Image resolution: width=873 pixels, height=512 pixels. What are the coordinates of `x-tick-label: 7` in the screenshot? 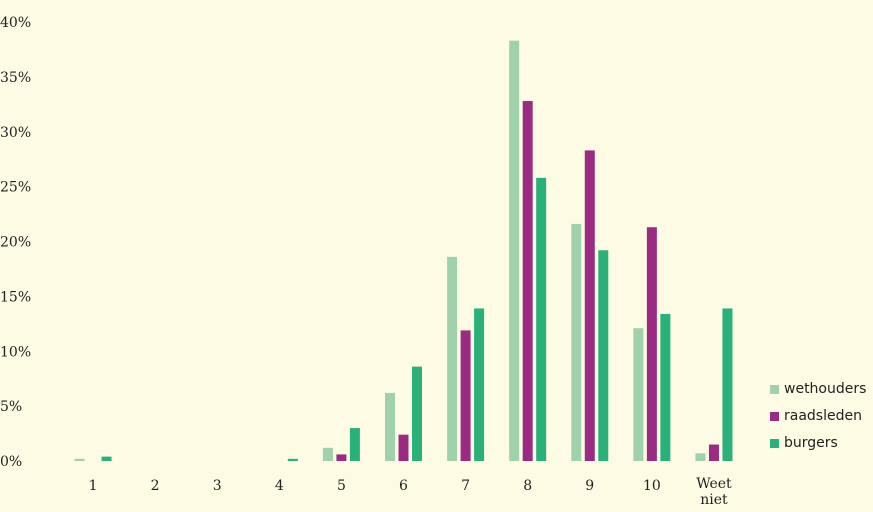 It's located at (465, 486).